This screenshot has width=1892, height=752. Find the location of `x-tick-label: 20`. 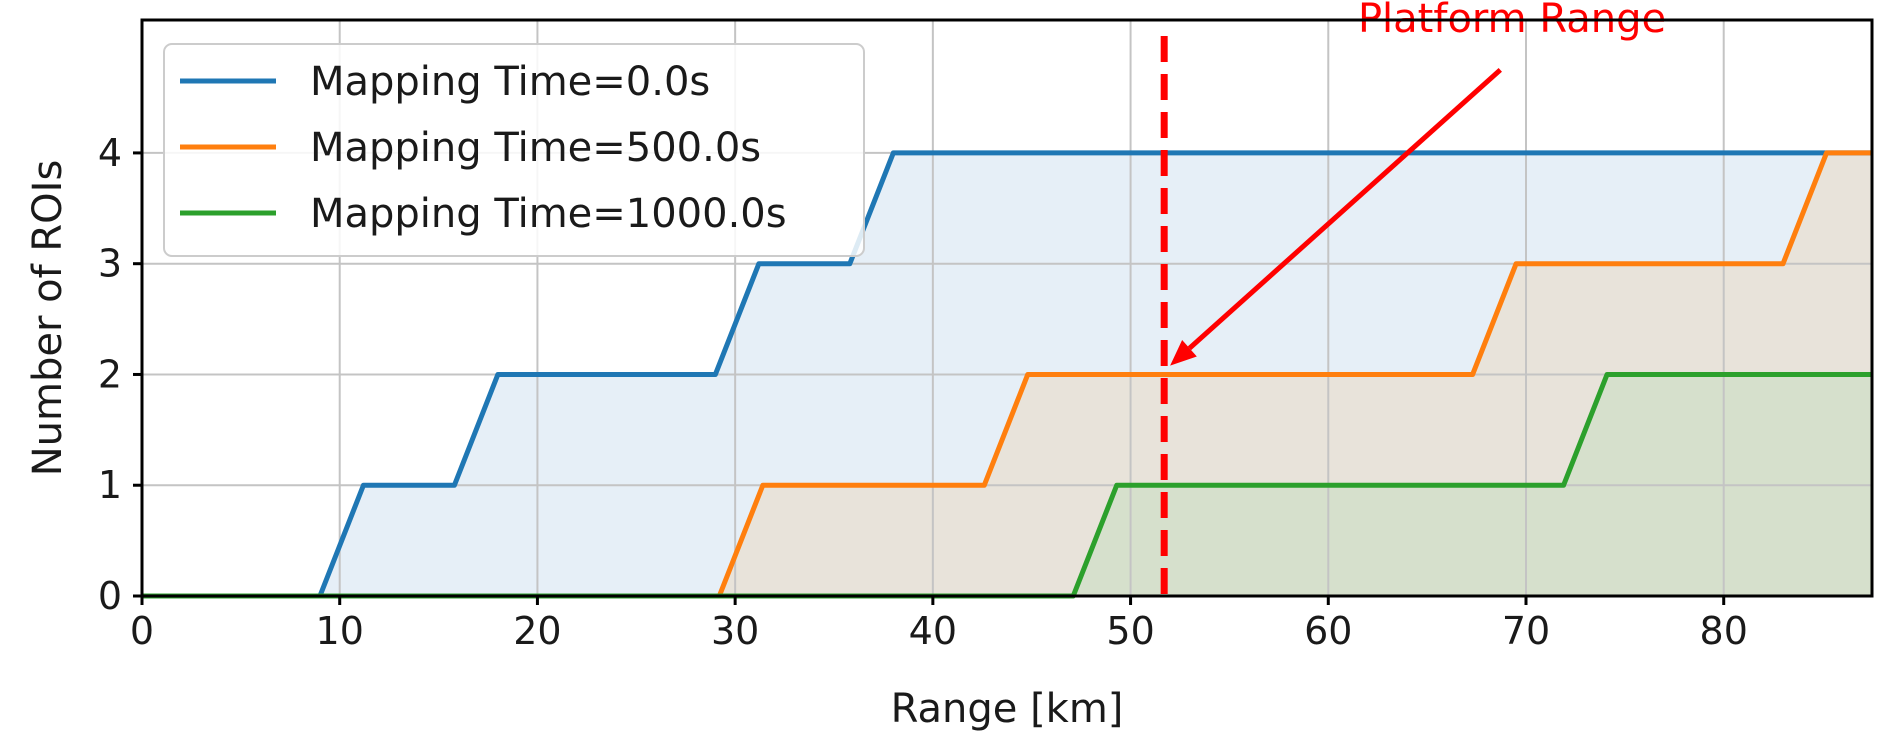

x-tick-label: 20 is located at coordinates (537, 631).